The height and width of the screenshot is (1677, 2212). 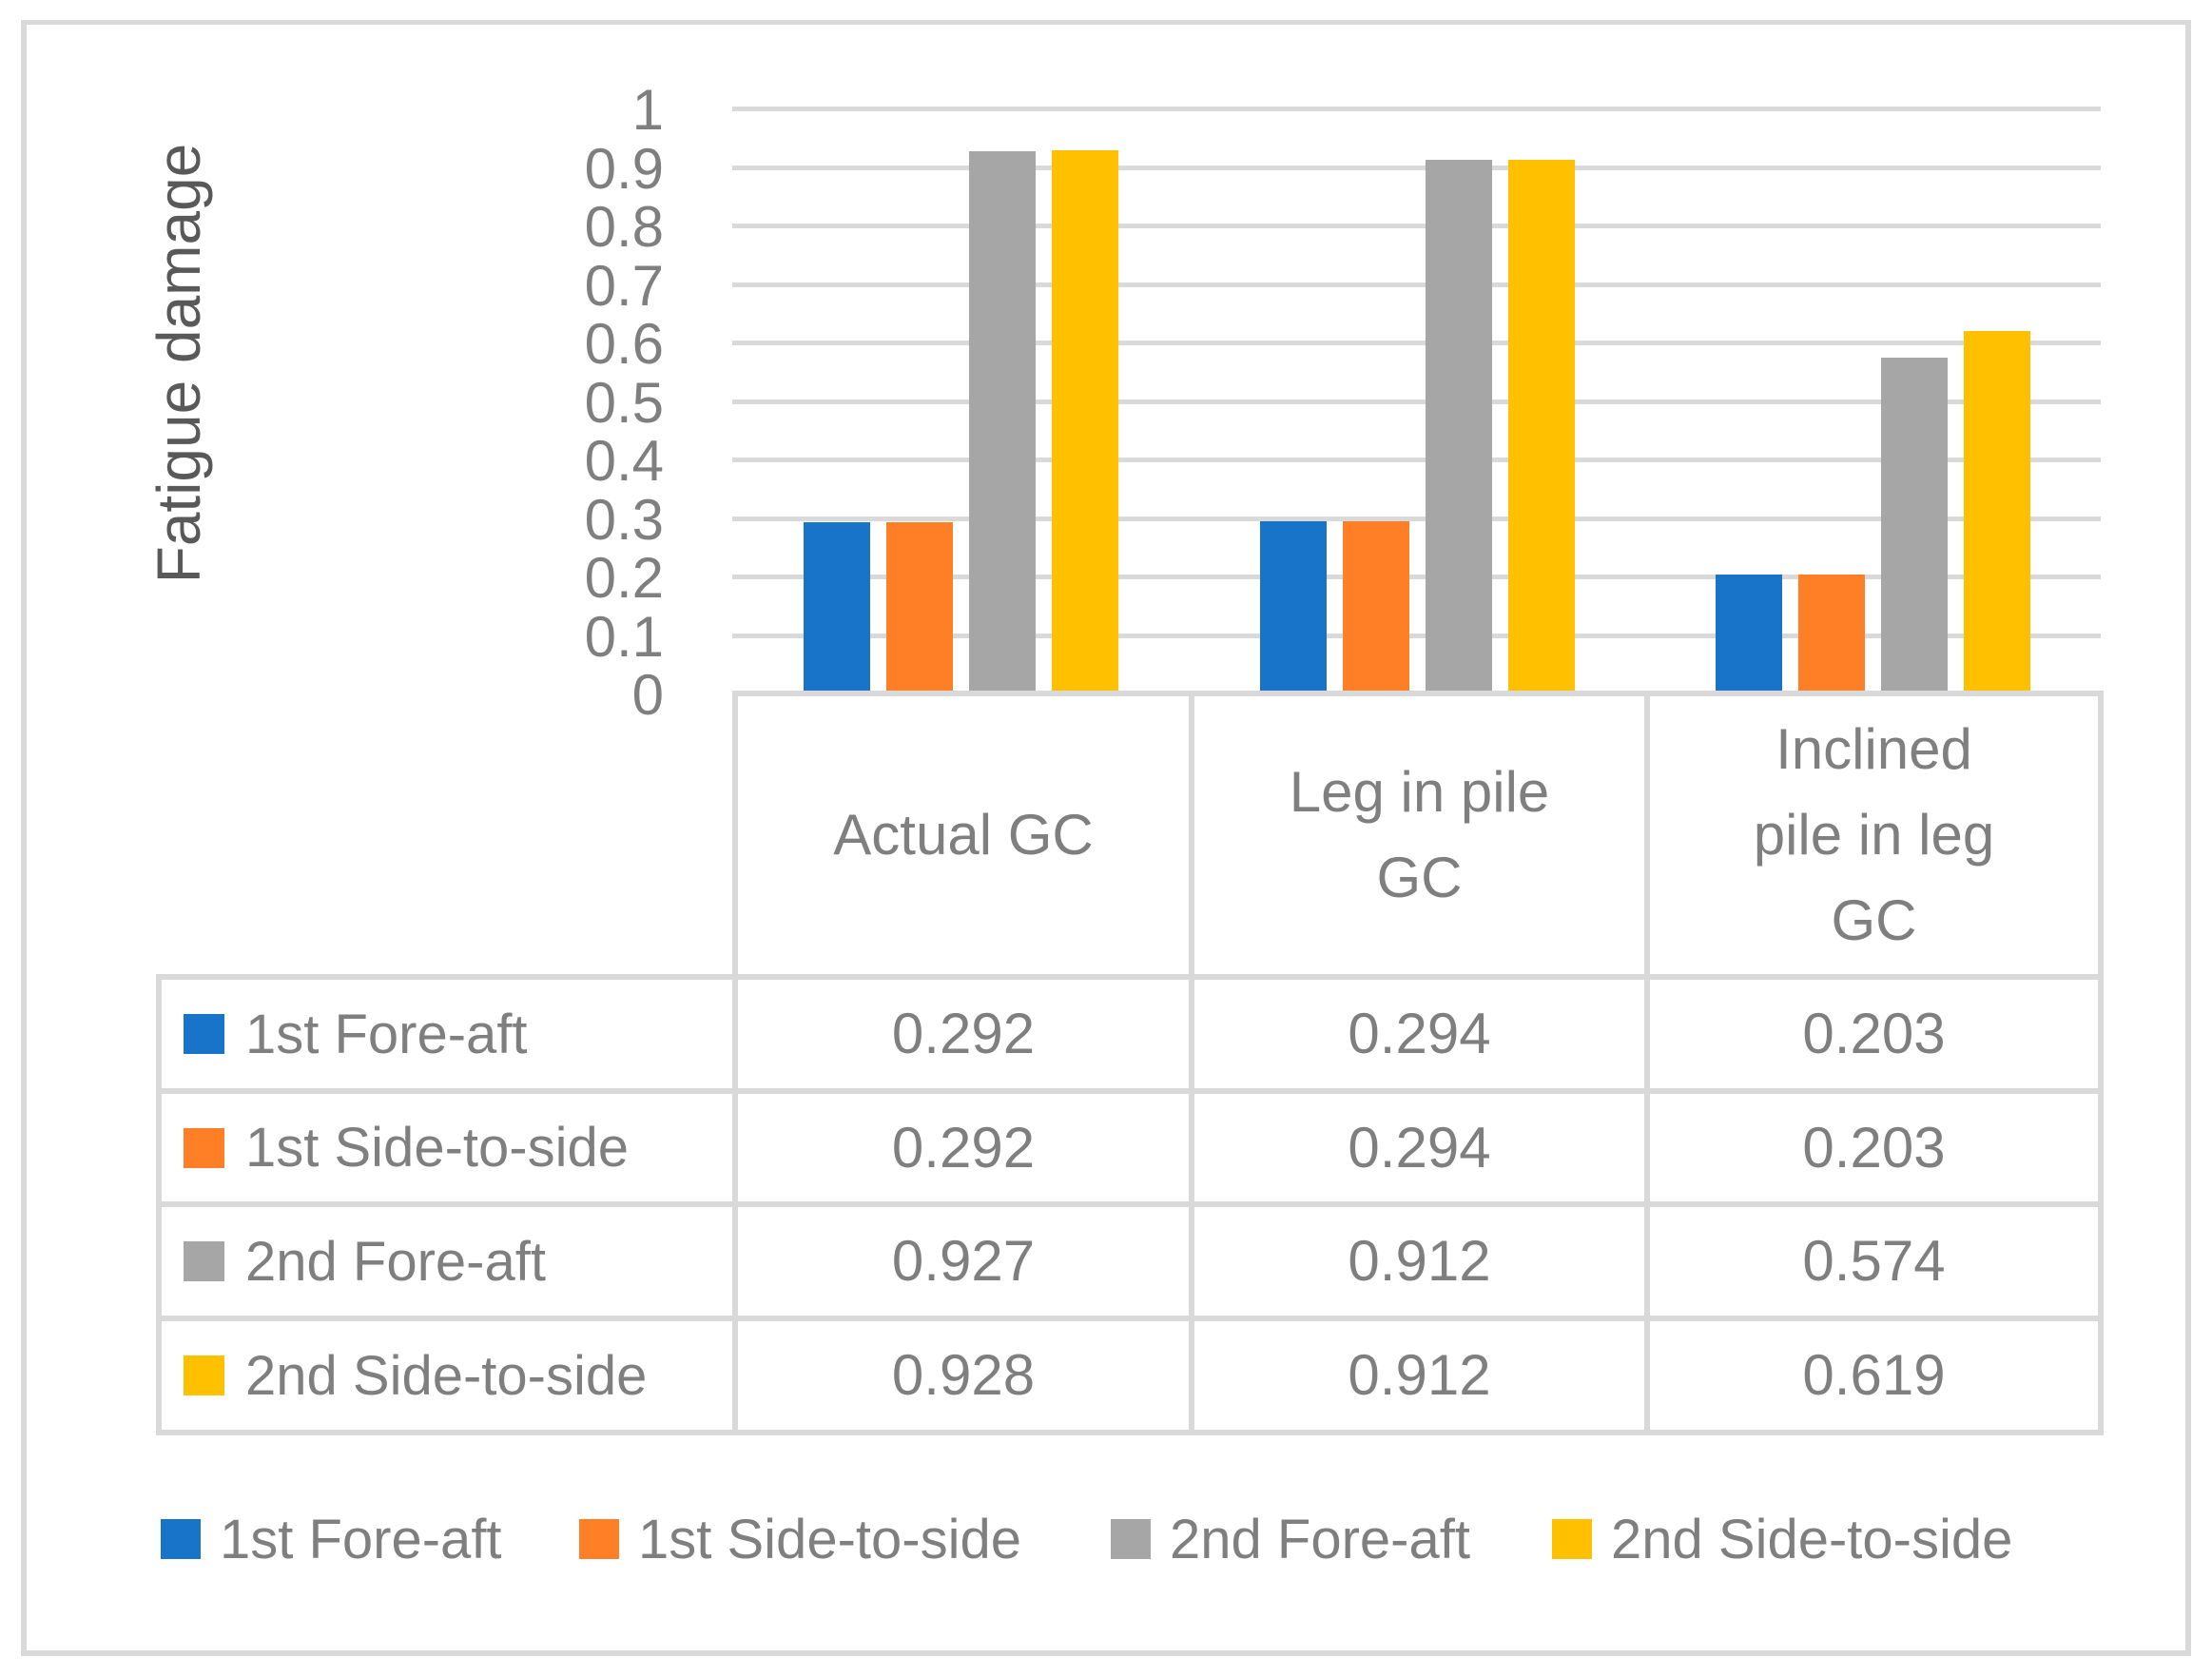 I want to click on row-label-text: 1st Side-to-side, so click(x=437, y=1148).